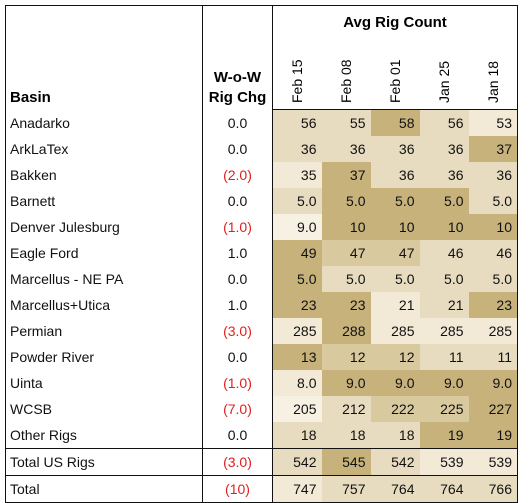 This screenshot has height=503, width=531. Describe the element at coordinates (346, 462) in the screenshot. I see `rig-count-value: 545` at that location.